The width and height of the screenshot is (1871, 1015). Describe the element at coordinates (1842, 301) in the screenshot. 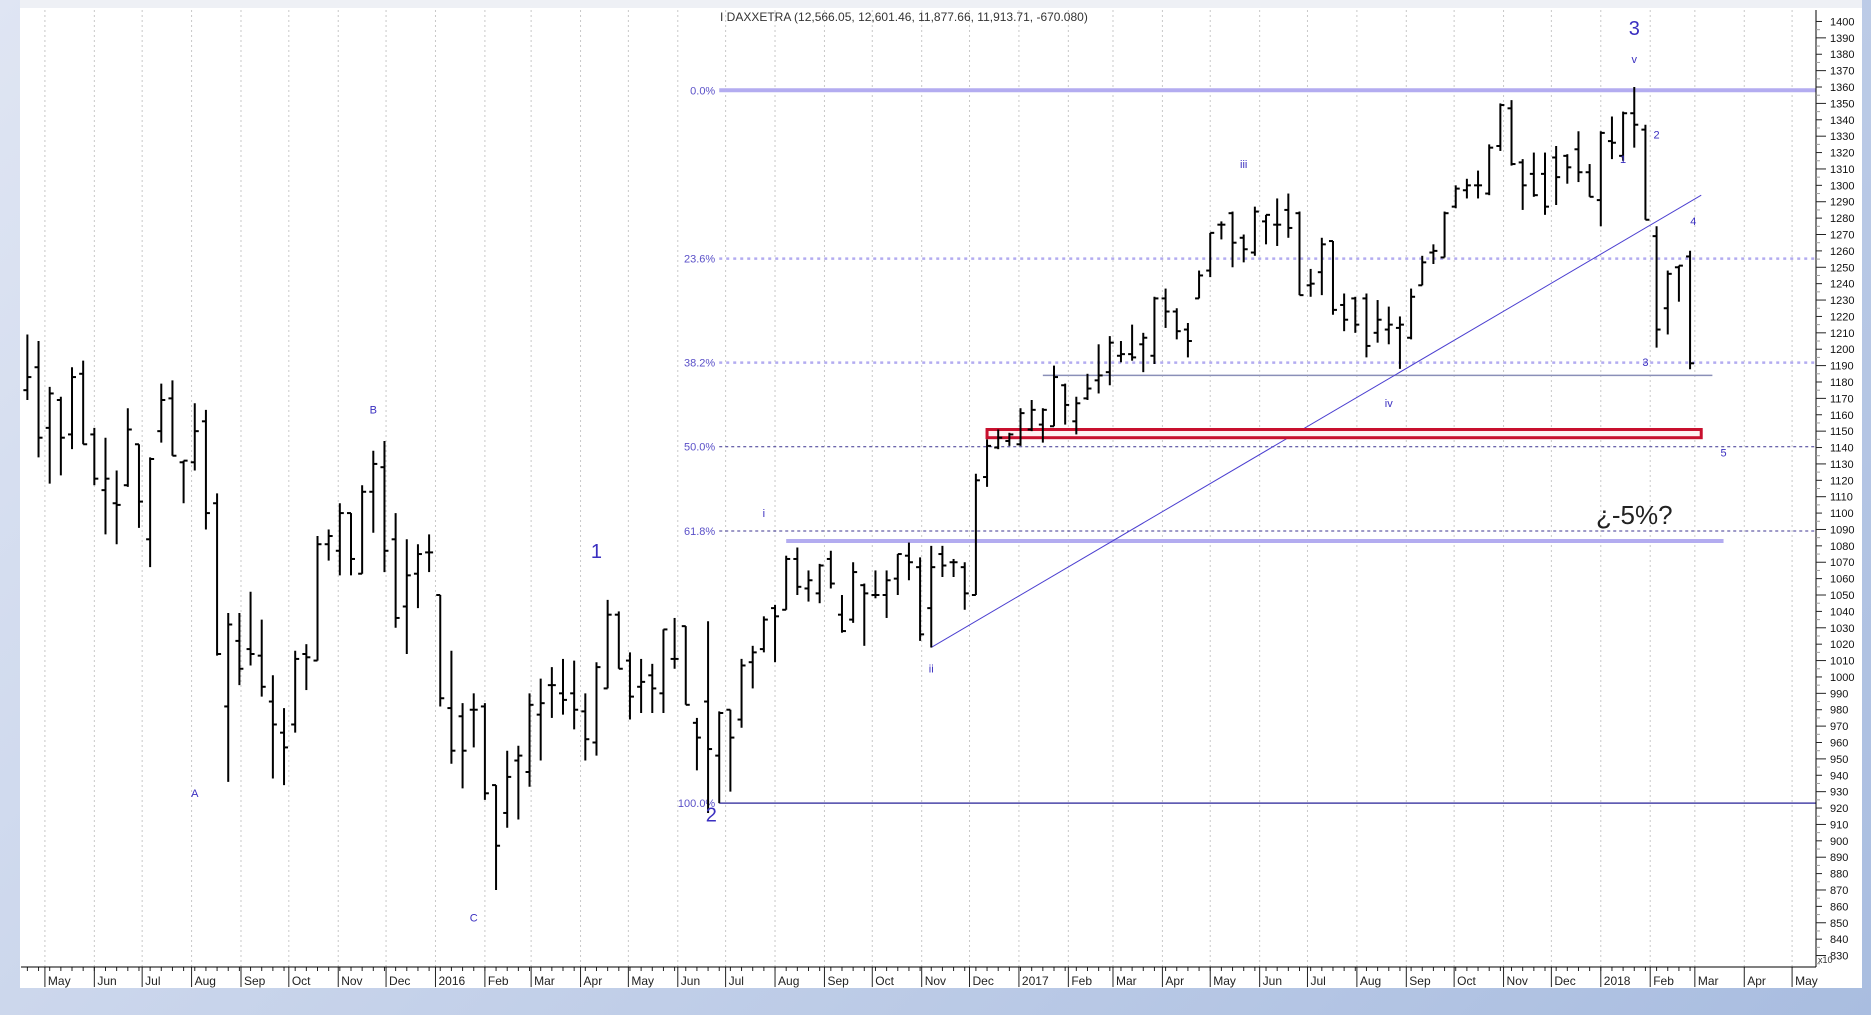

I see `y-tick-label: 1230` at that location.